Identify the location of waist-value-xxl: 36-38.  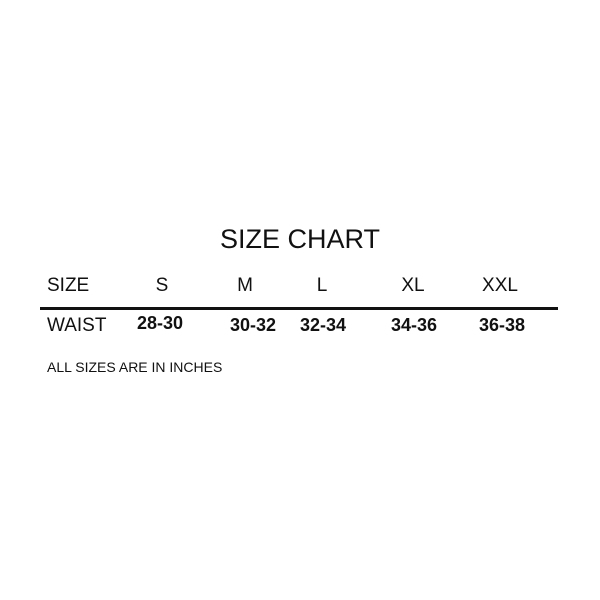
(502, 325).